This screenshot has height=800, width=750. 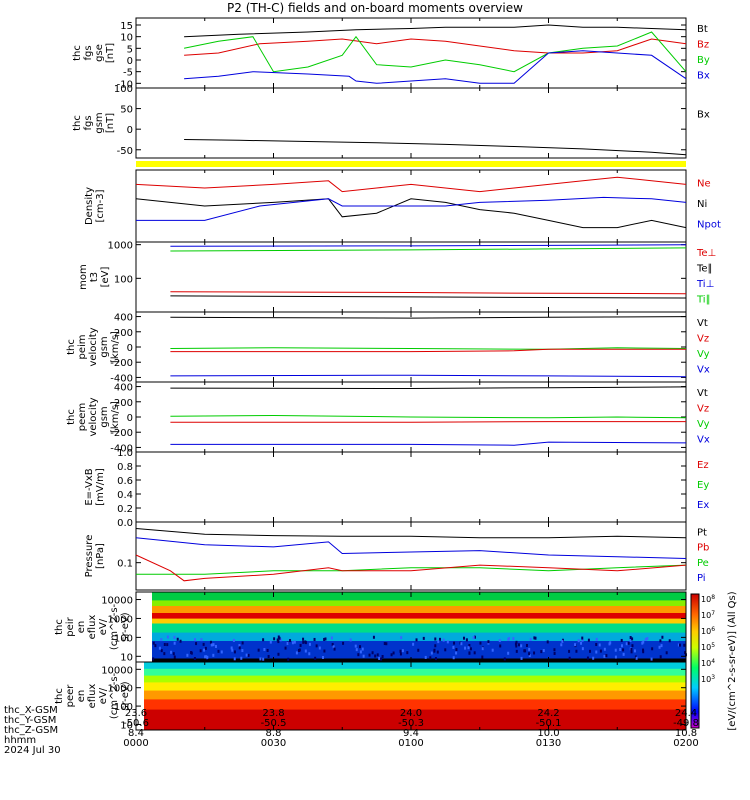 I want to click on legend-Vz: Vz, so click(x=703, y=338).